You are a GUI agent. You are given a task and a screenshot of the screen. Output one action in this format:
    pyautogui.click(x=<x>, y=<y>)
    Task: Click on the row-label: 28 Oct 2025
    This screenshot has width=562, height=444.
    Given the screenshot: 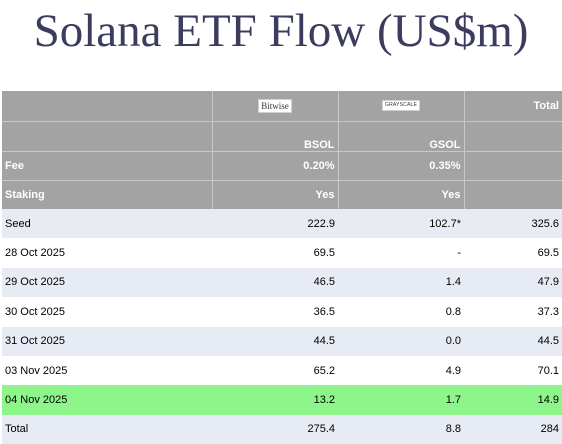 What is the action you would take?
    pyautogui.click(x=107, y=253)
    